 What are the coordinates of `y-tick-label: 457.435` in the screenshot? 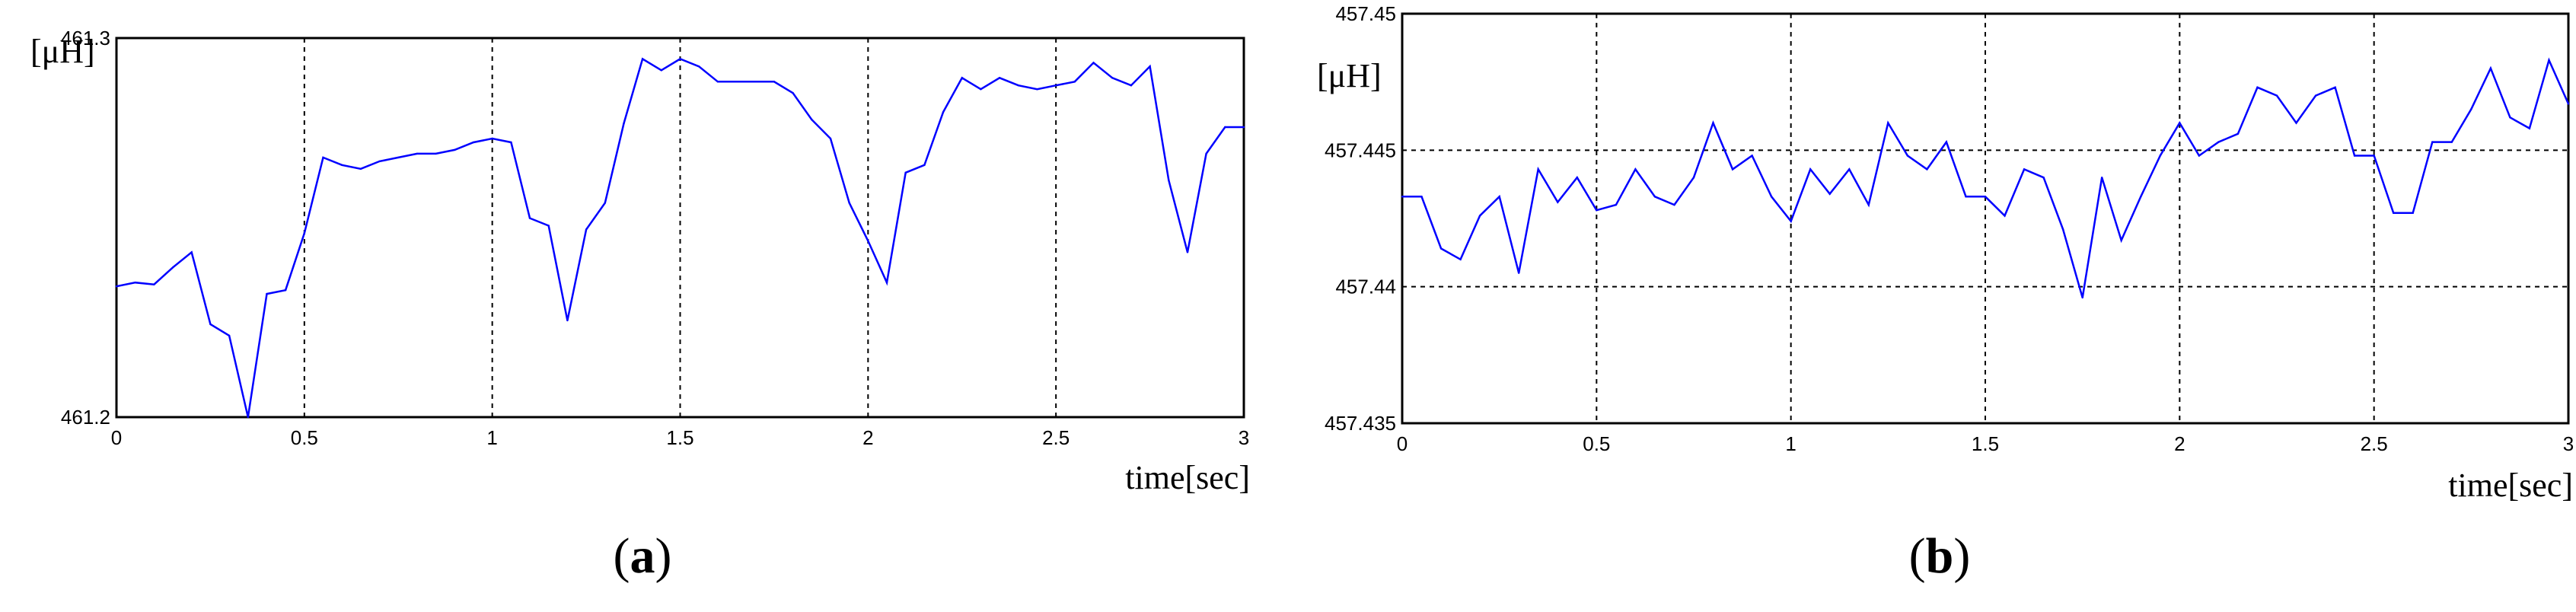 It's located at (1360, 423).